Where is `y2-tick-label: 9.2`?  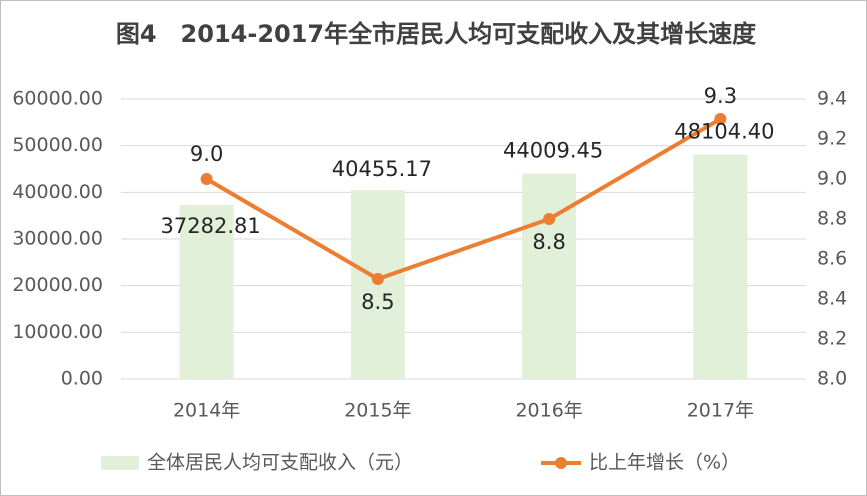 y2-tick-label: 9.2 is located at coordinates (832, 139).